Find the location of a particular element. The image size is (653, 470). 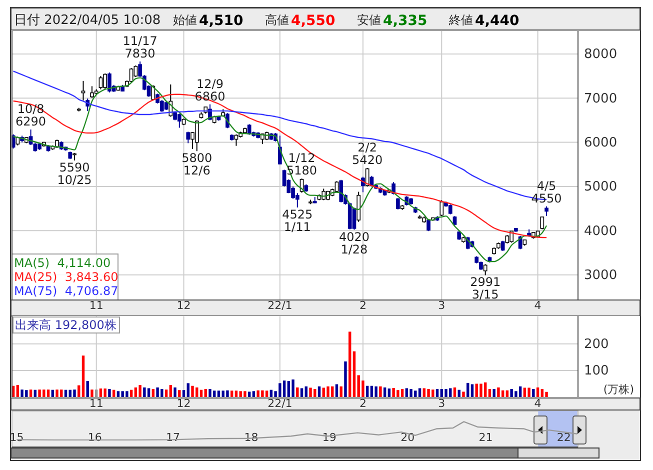

x-tick-label: 22 is located at coordinates (563, 437).